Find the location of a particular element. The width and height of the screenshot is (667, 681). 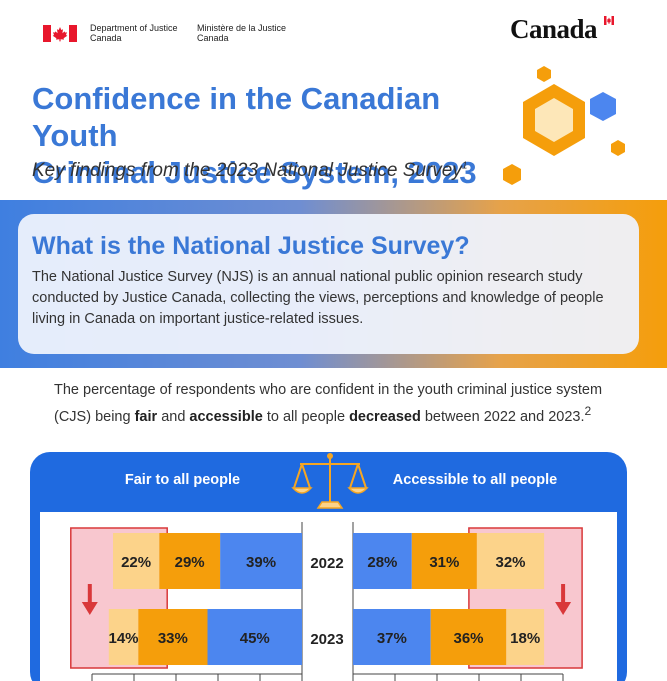

fair-label-2023-2: 14% is located at coordinates (123, 638).